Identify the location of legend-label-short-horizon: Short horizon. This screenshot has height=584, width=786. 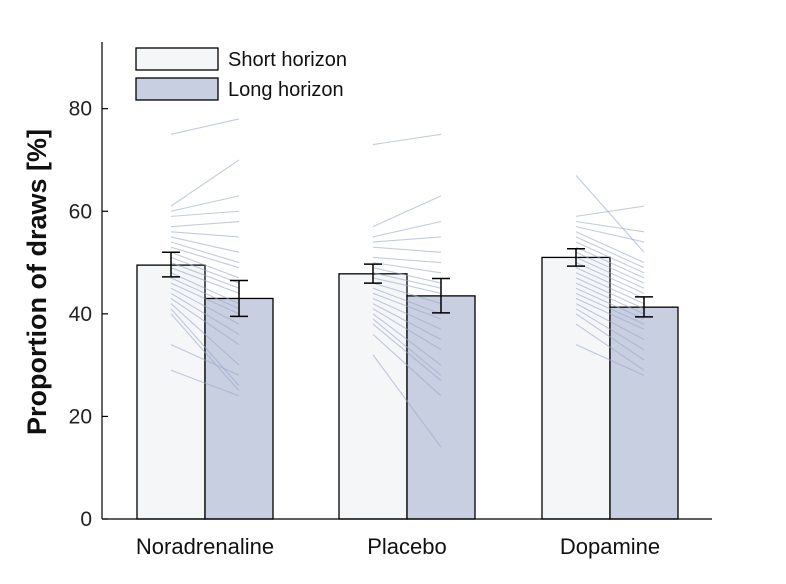
(287, 60).